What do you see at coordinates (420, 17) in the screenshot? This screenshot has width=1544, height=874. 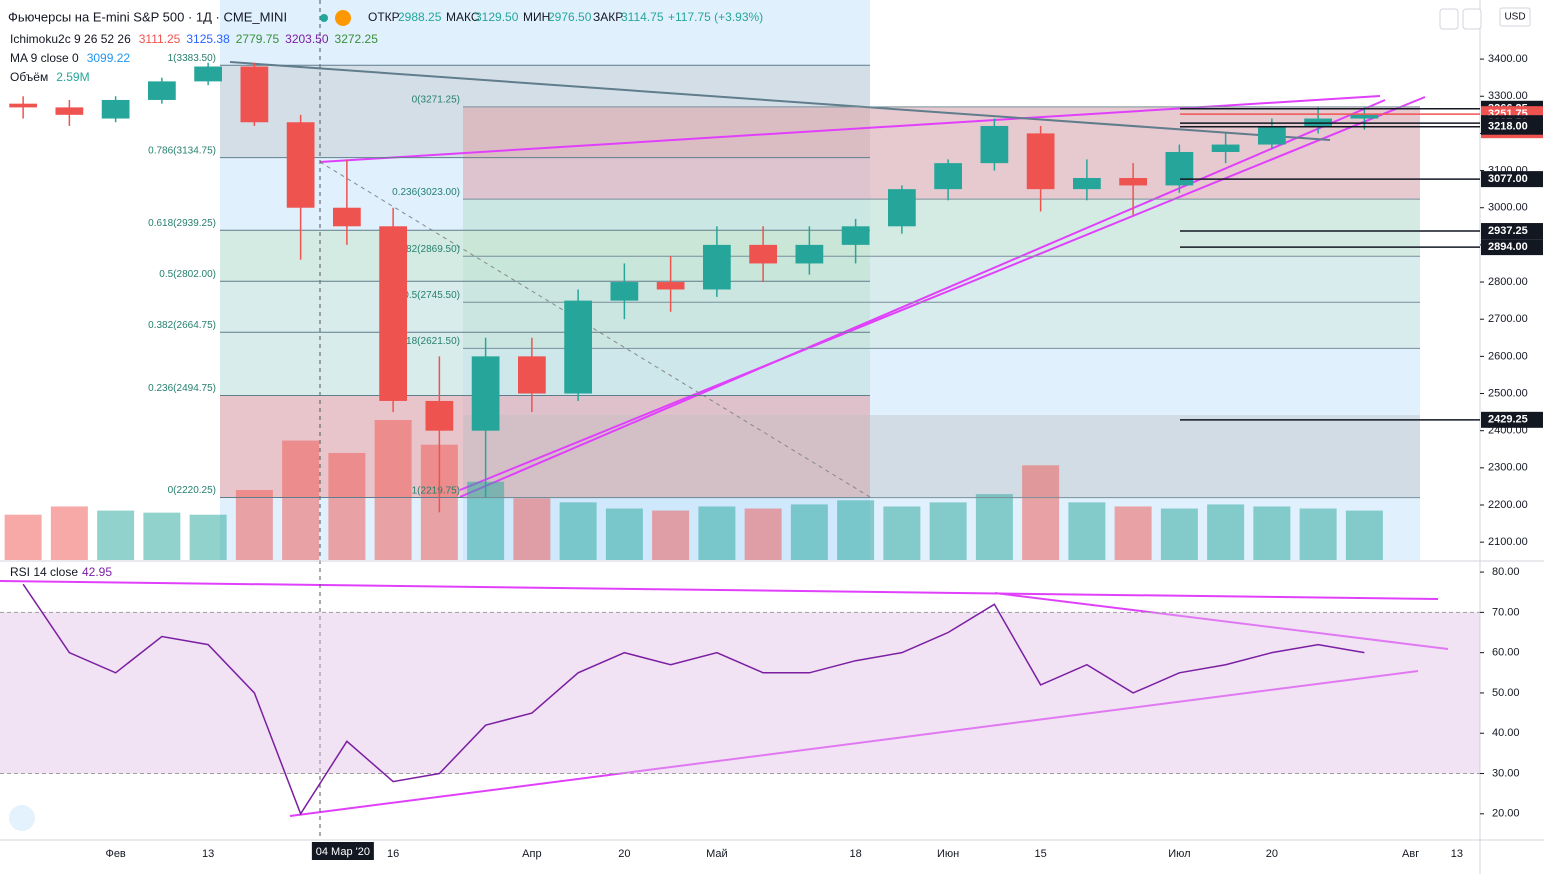 I see `open-value: 2988.25` at bounding box center [420, 17].